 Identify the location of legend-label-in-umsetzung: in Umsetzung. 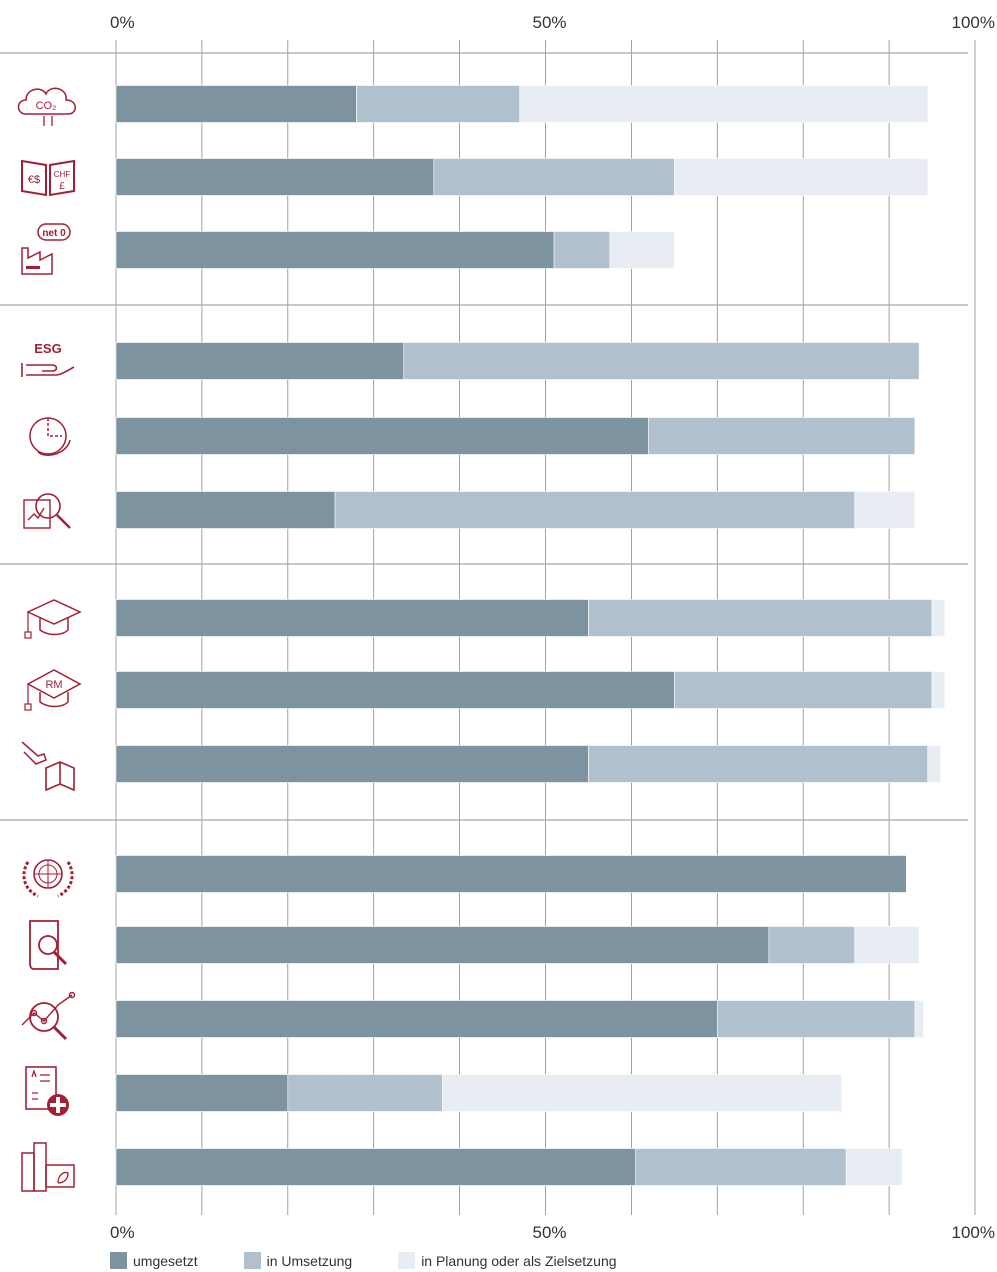
(309, 1260).